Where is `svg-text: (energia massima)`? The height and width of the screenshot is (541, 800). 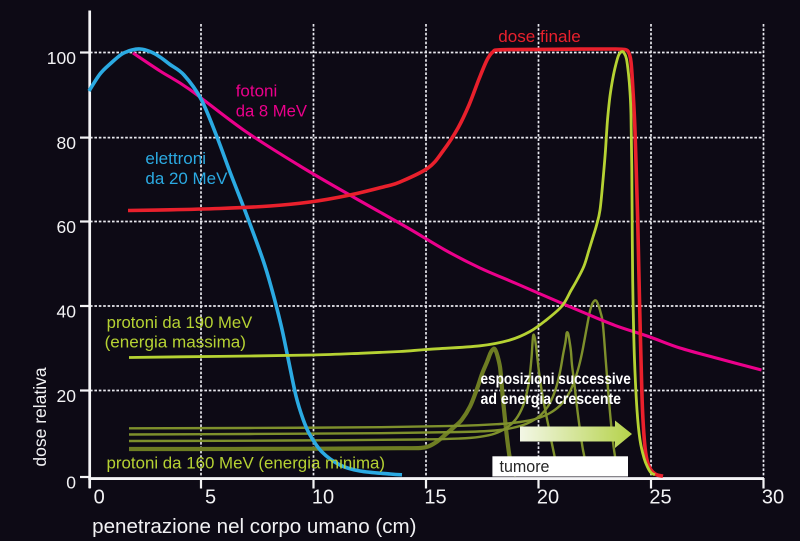
svg-text: (energia massima) is located at coordinates (175, 343).